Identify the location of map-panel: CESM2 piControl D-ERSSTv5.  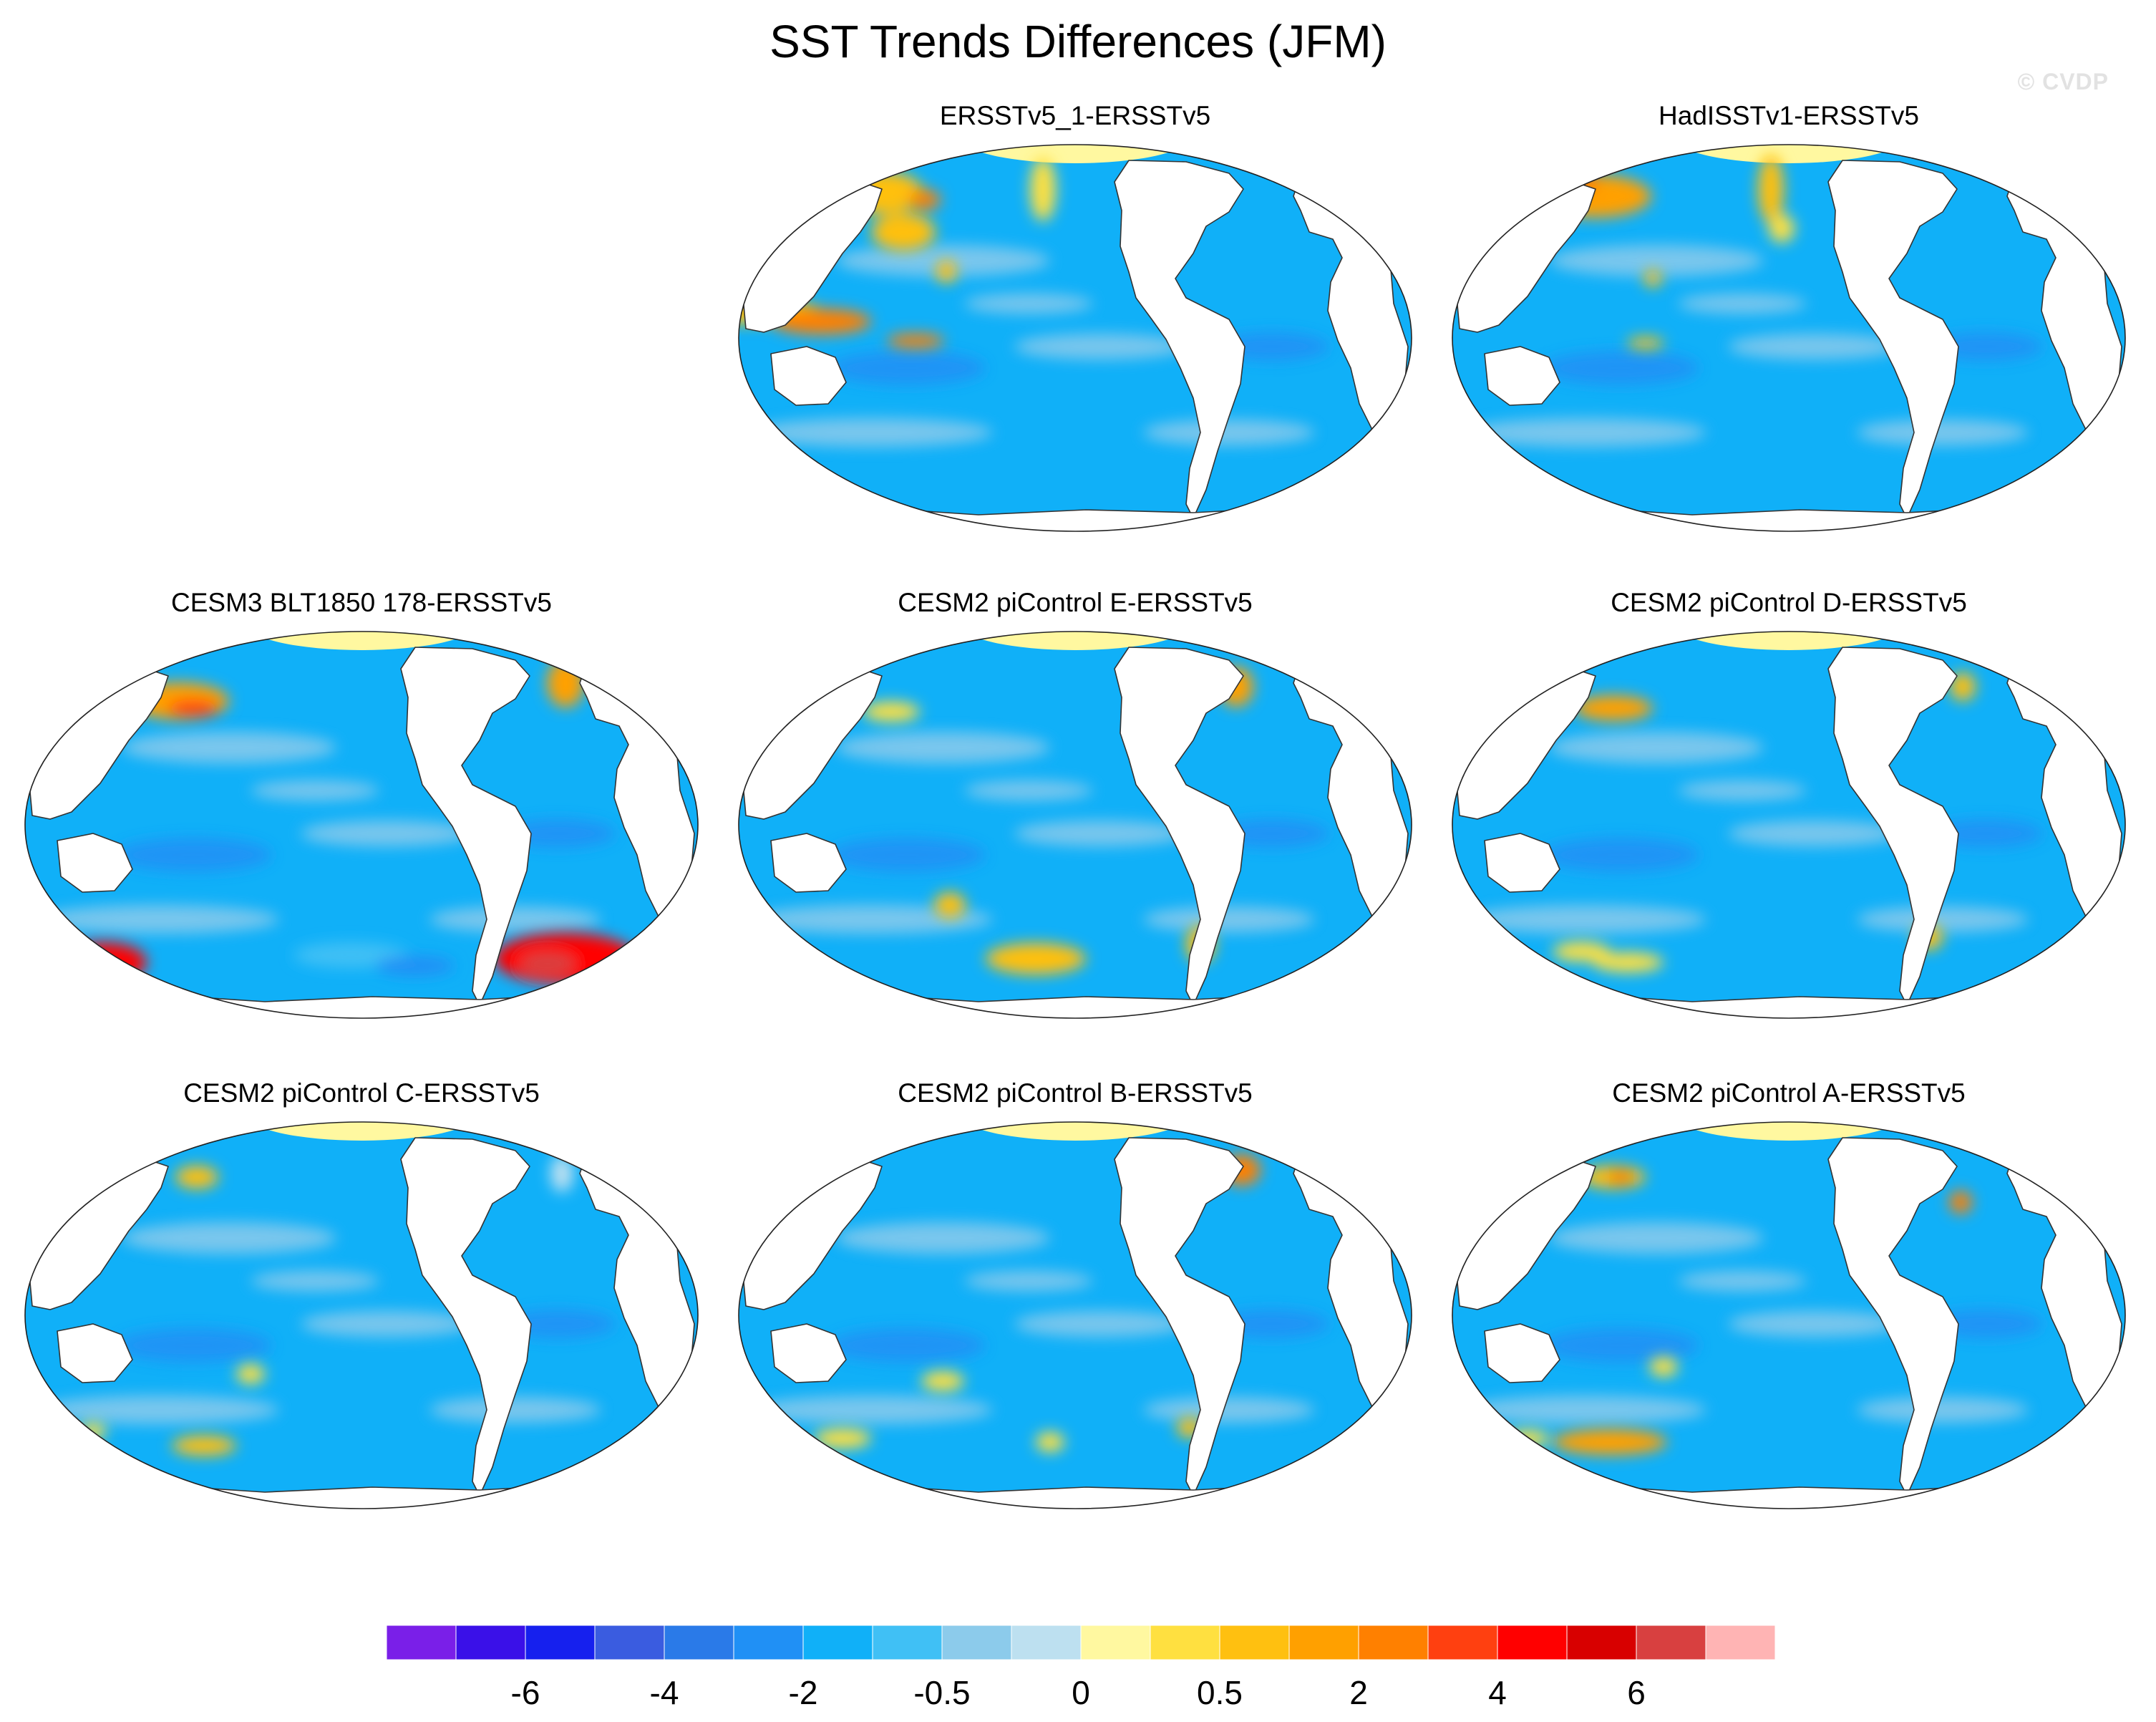
(1789, 809).